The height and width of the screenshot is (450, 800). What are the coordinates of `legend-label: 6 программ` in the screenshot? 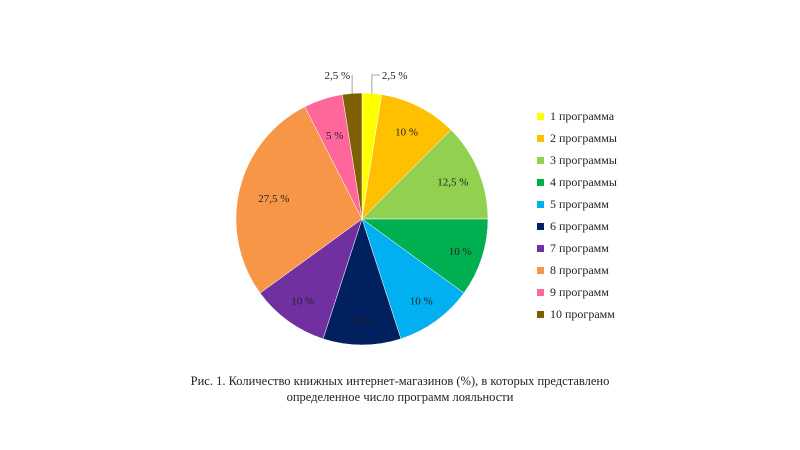 It's located at (579, 226).